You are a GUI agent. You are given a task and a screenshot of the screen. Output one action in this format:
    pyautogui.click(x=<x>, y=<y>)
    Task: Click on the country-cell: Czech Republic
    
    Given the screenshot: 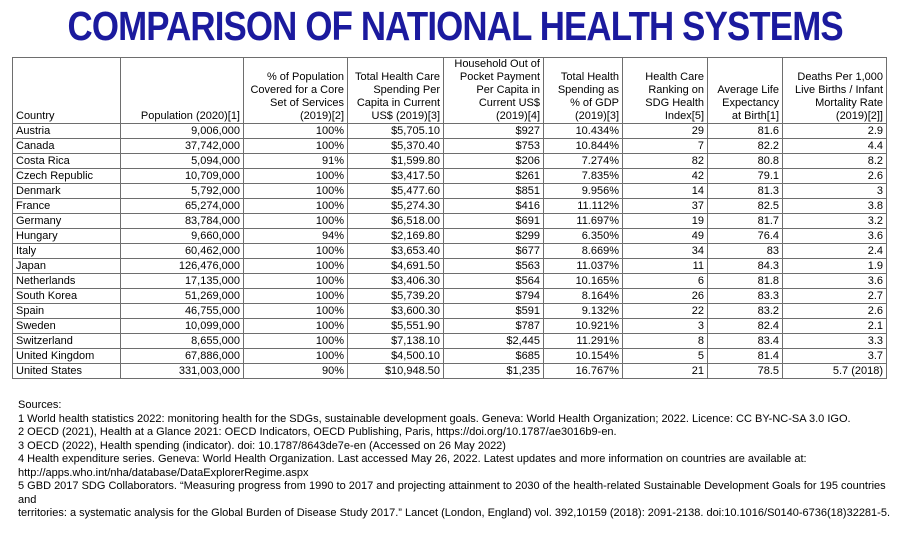 What is the action you would take?
    pyautogui.click(x=66, y=176)
    